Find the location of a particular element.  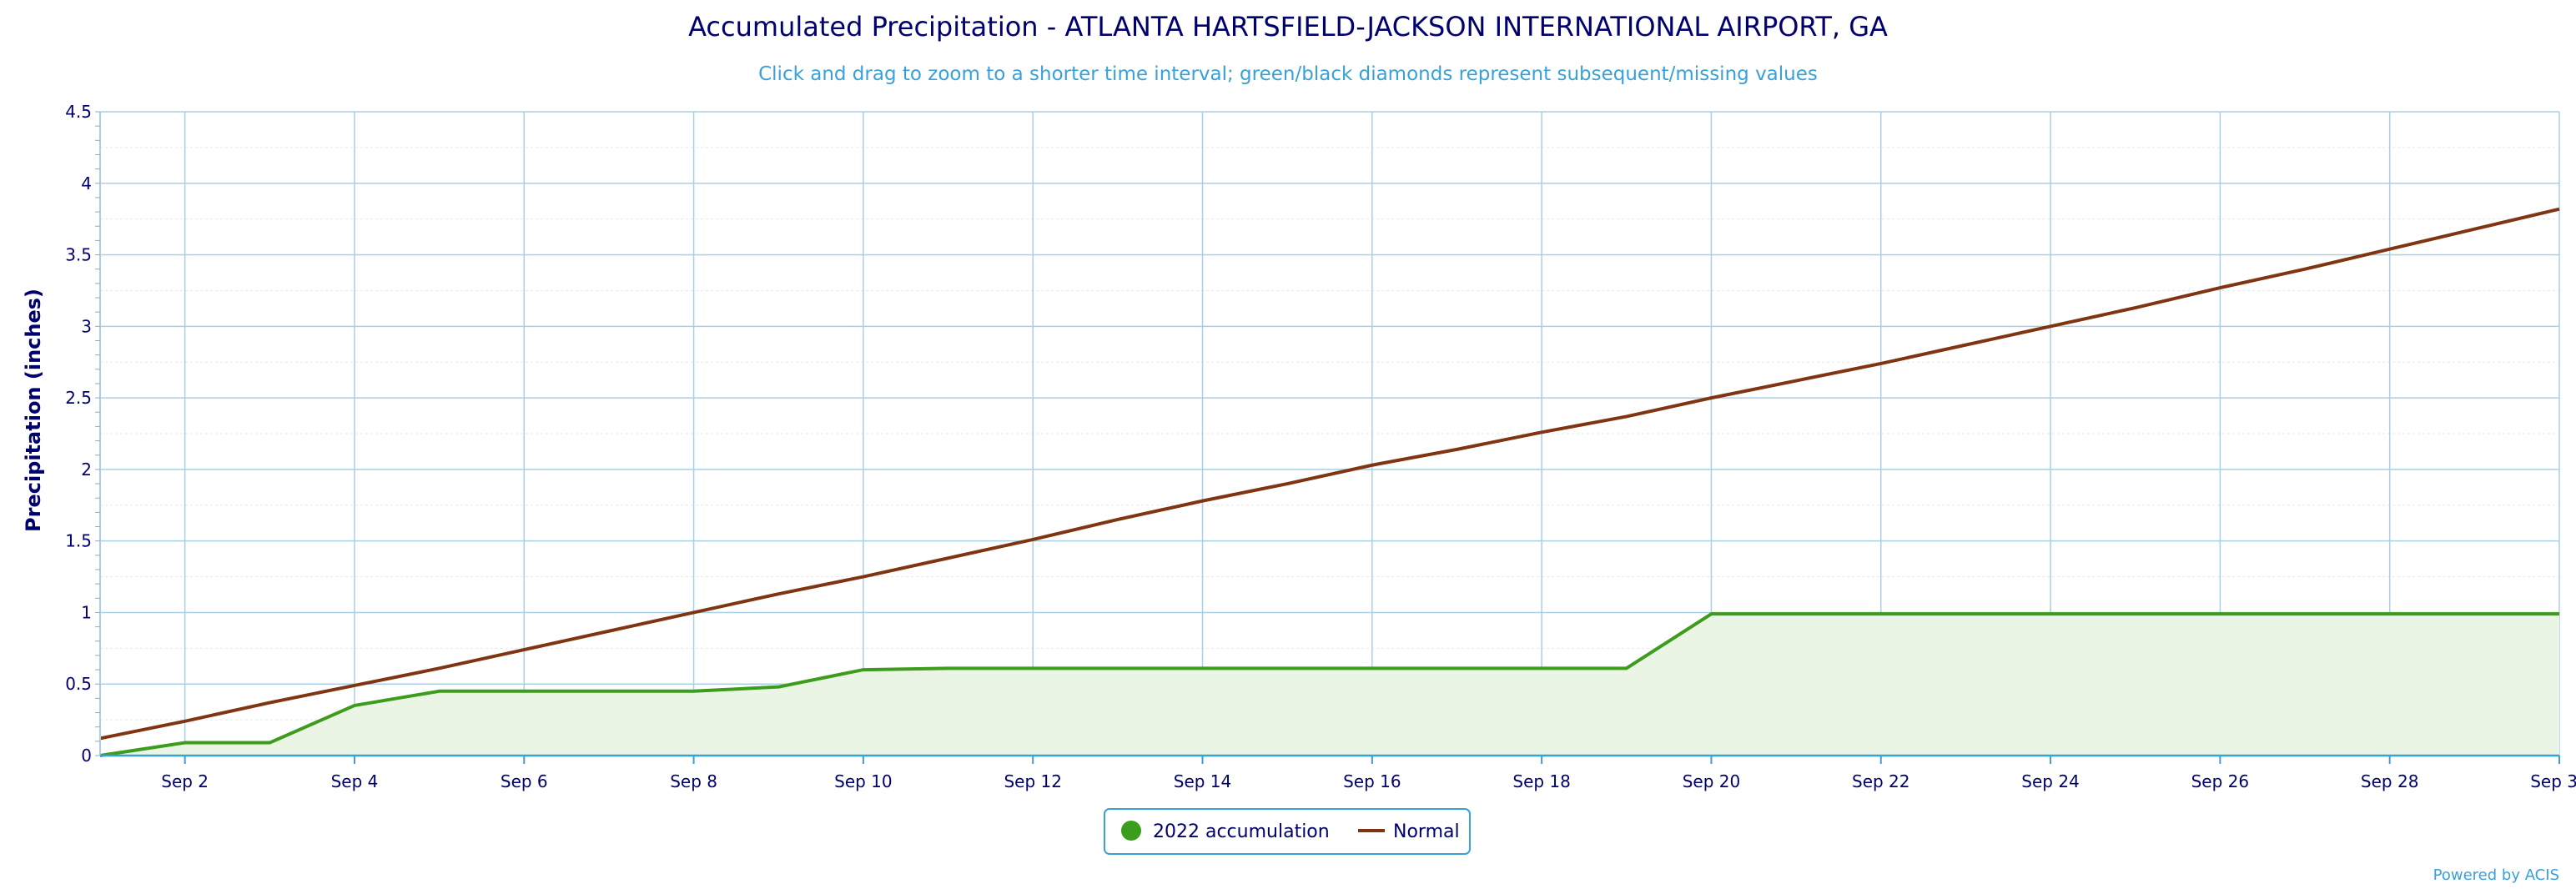

y-axis-label: Precipitation (inches) is located at coordinates (33, 410).